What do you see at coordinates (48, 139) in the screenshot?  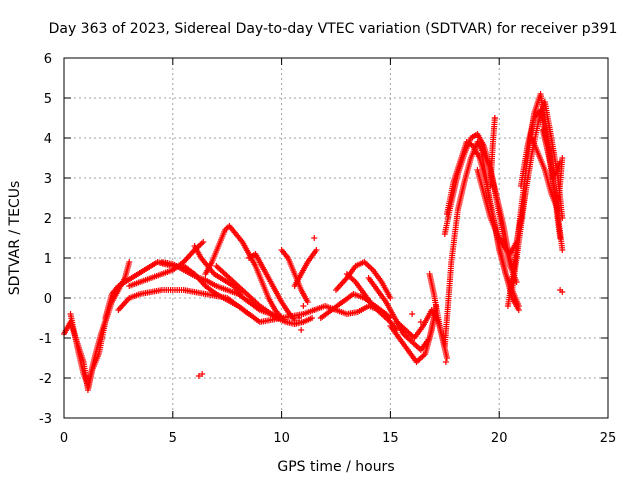 I see `y-tick-label: 4` at bounding box center [48, 139].